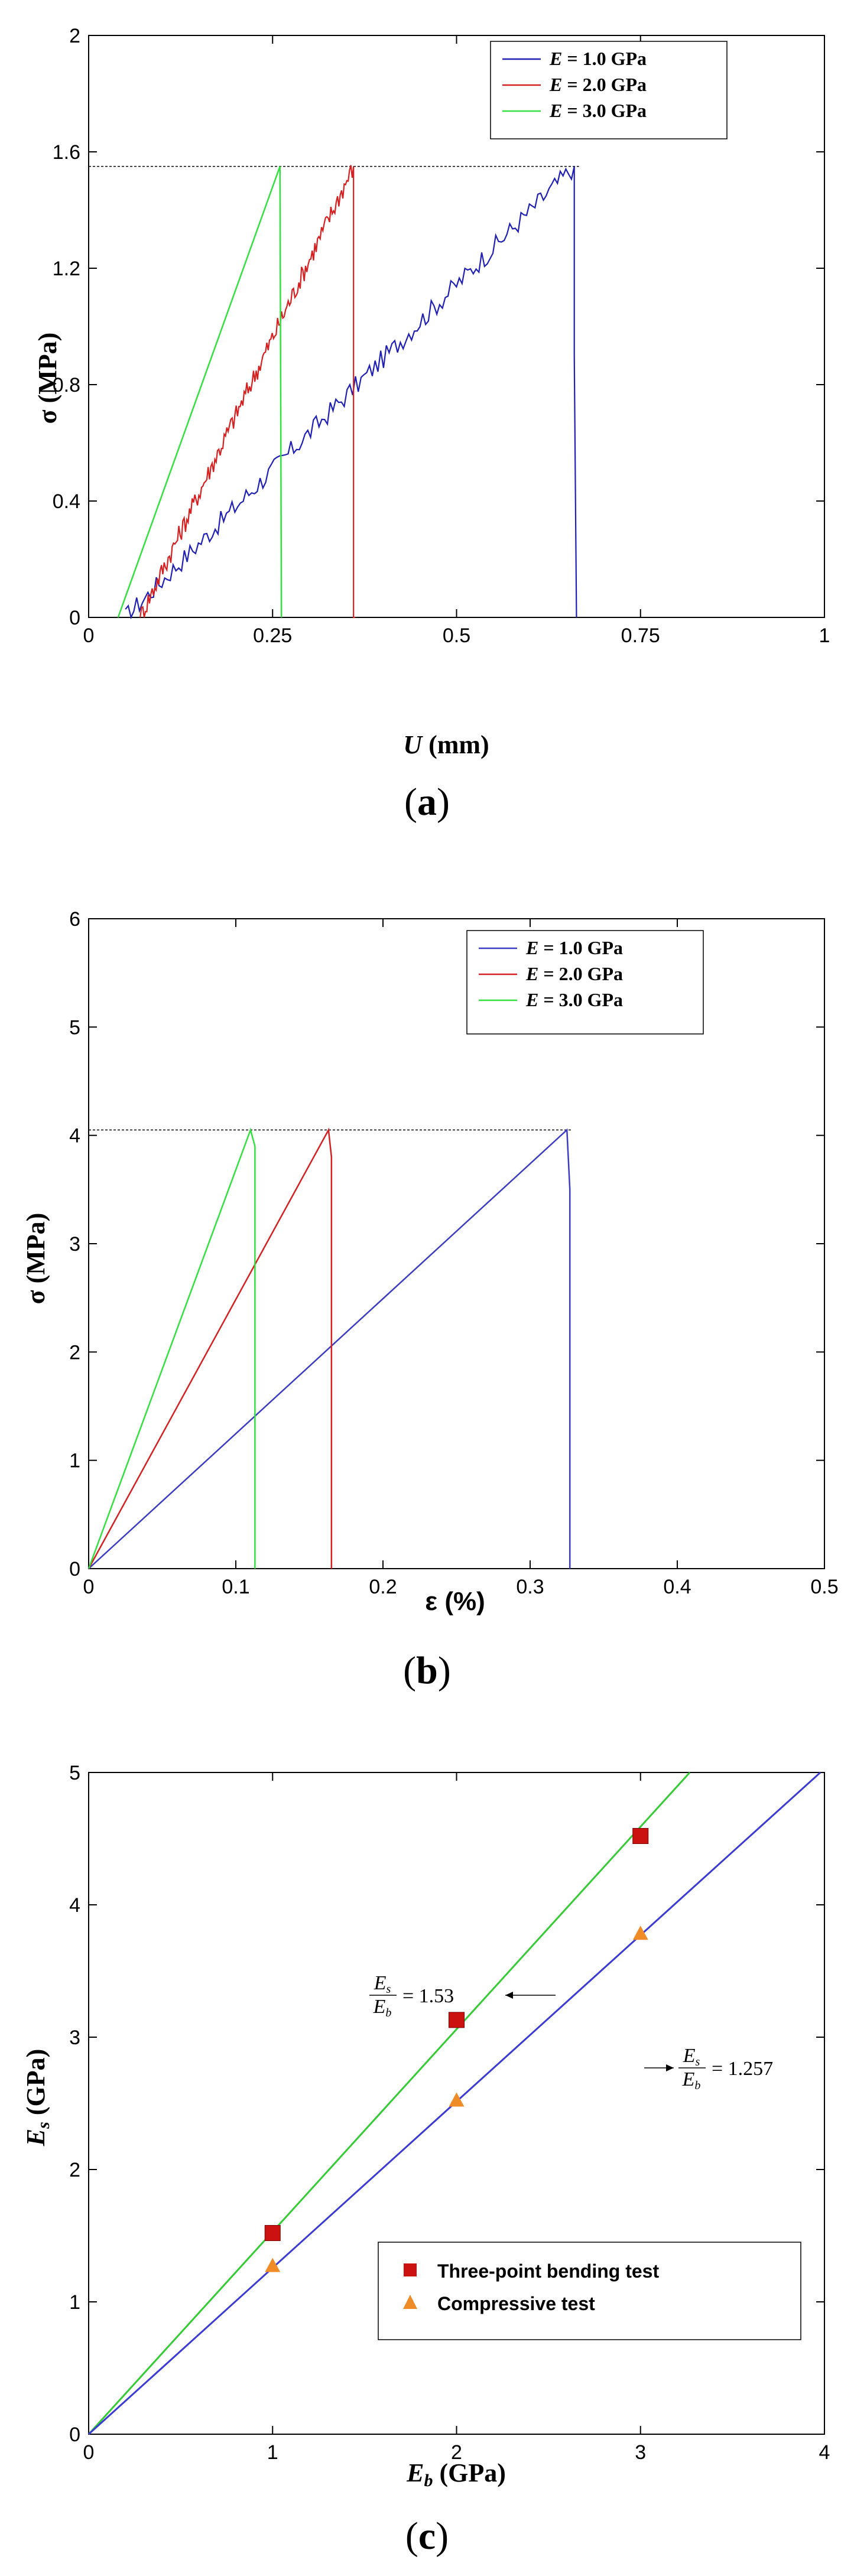  I want to click on chart-a-xtick-label: 0.75, so click(640, 636).